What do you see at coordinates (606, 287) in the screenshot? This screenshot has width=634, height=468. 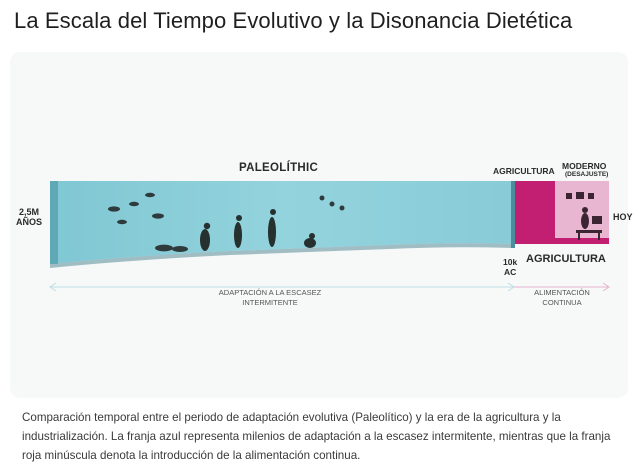 I see `span-arrow-right-end` at bounding box center [606, 287].